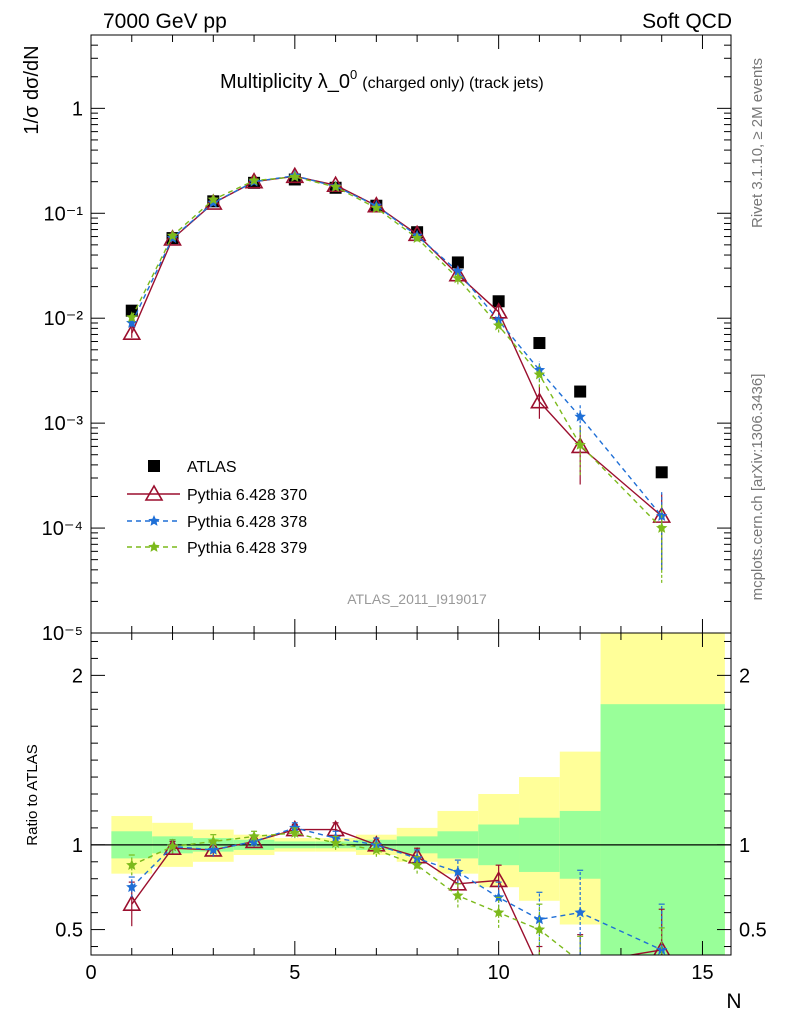 The image size is (786, 1024). What do you see at coordinates (733, 1001) in the screenshot?
I see `x-axis-label: N` at bounding box center [733, 1001].